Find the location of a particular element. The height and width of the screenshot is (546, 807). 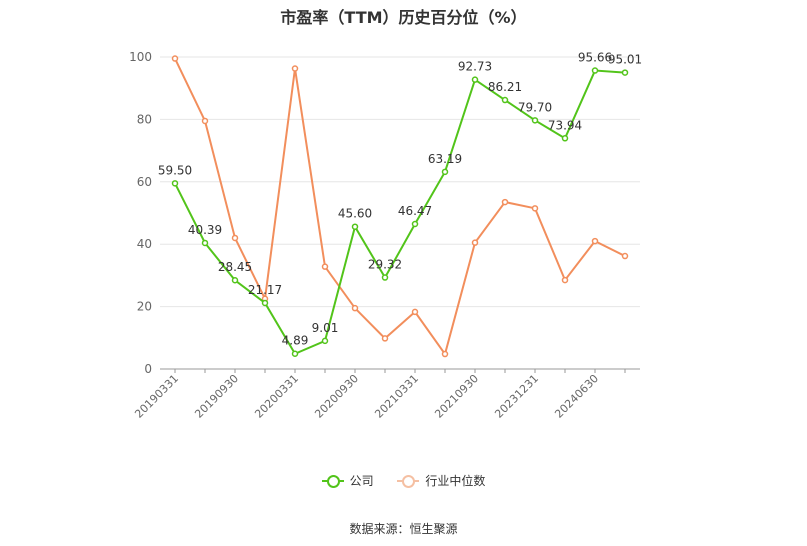

data-label: 95.66 is located at coordinates (595, 58).